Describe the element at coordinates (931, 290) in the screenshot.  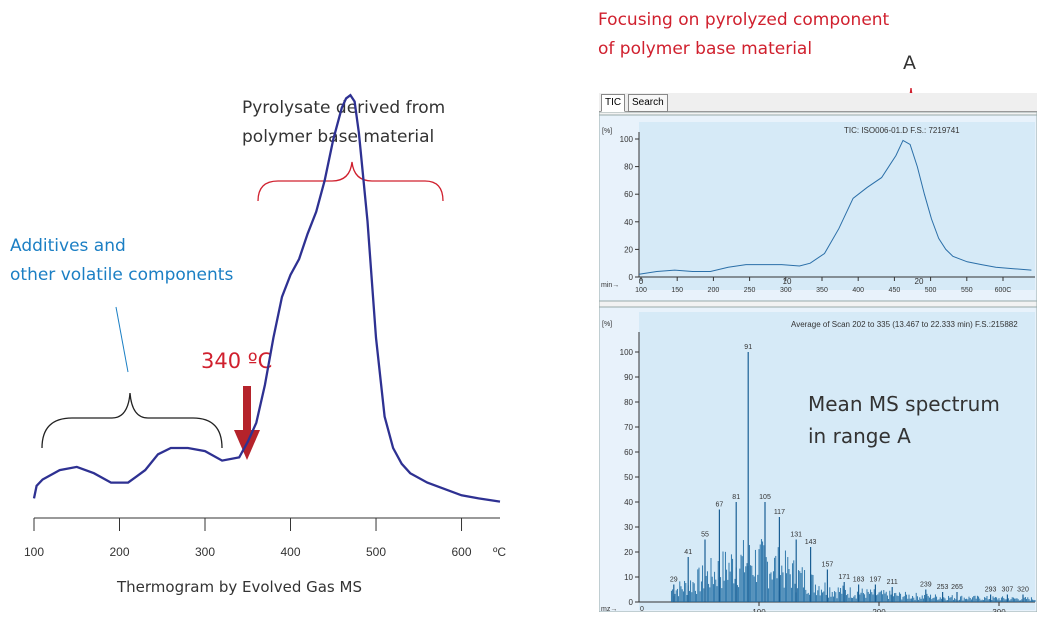
I see `tic-x-tick-label: 500` at that location.